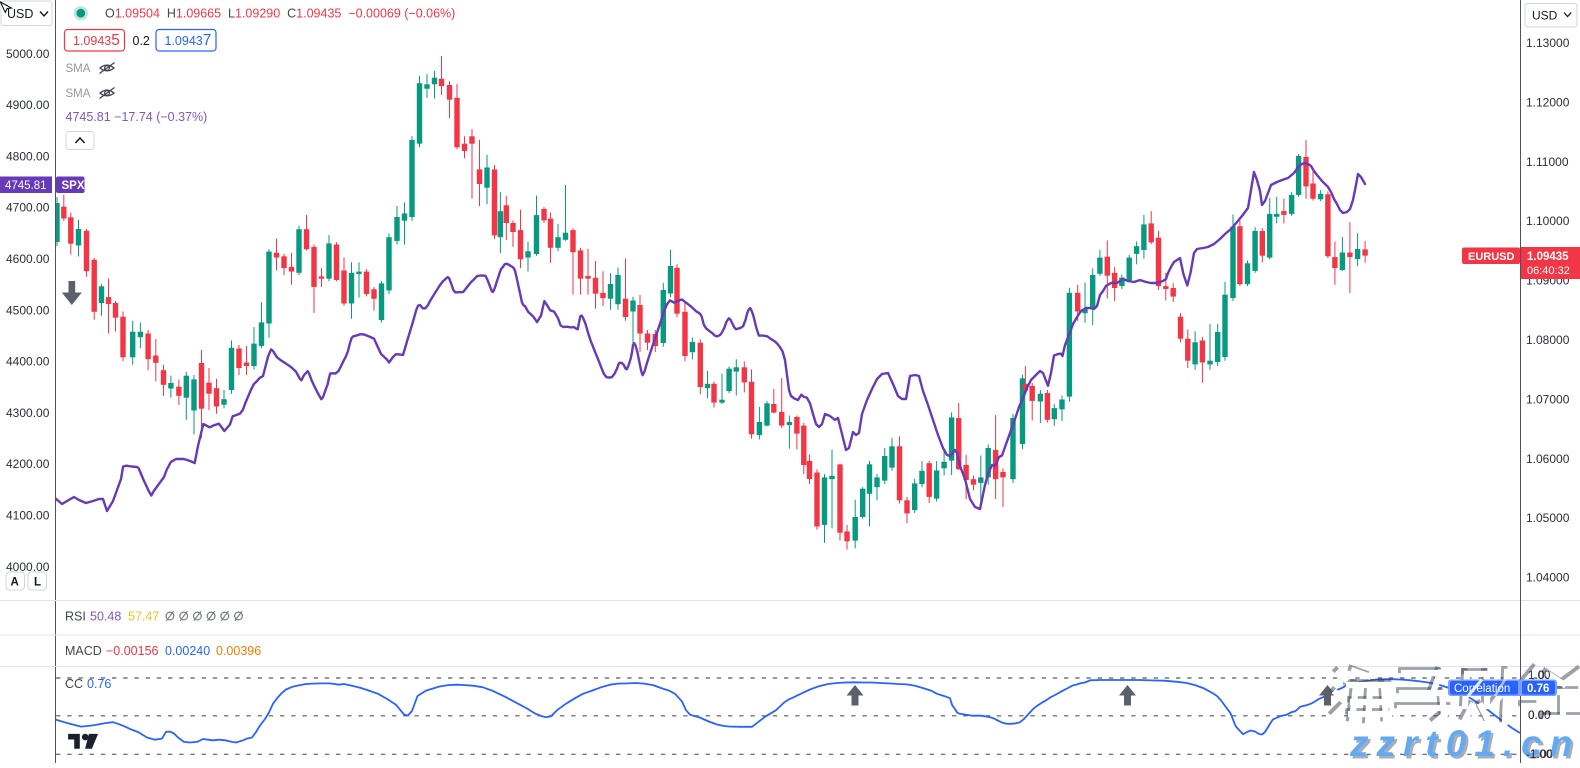  What do you see at coordinates (28, 156) in the screenshot?
I see `svg-text: 4800.00` at bounding box center [28, 156].